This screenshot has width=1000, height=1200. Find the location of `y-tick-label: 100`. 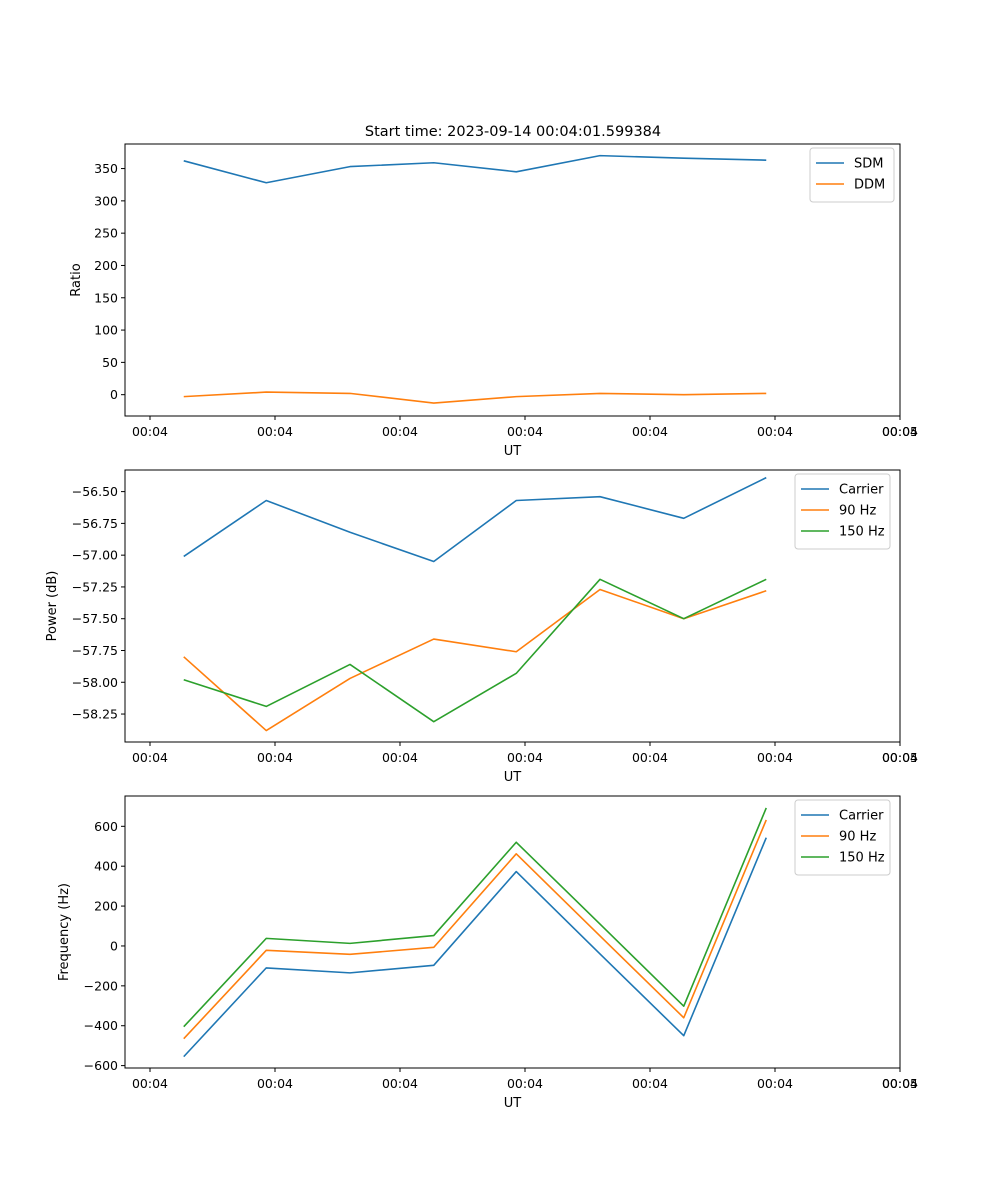

y-tick-label: 100 is located at coordinates (106, 330).